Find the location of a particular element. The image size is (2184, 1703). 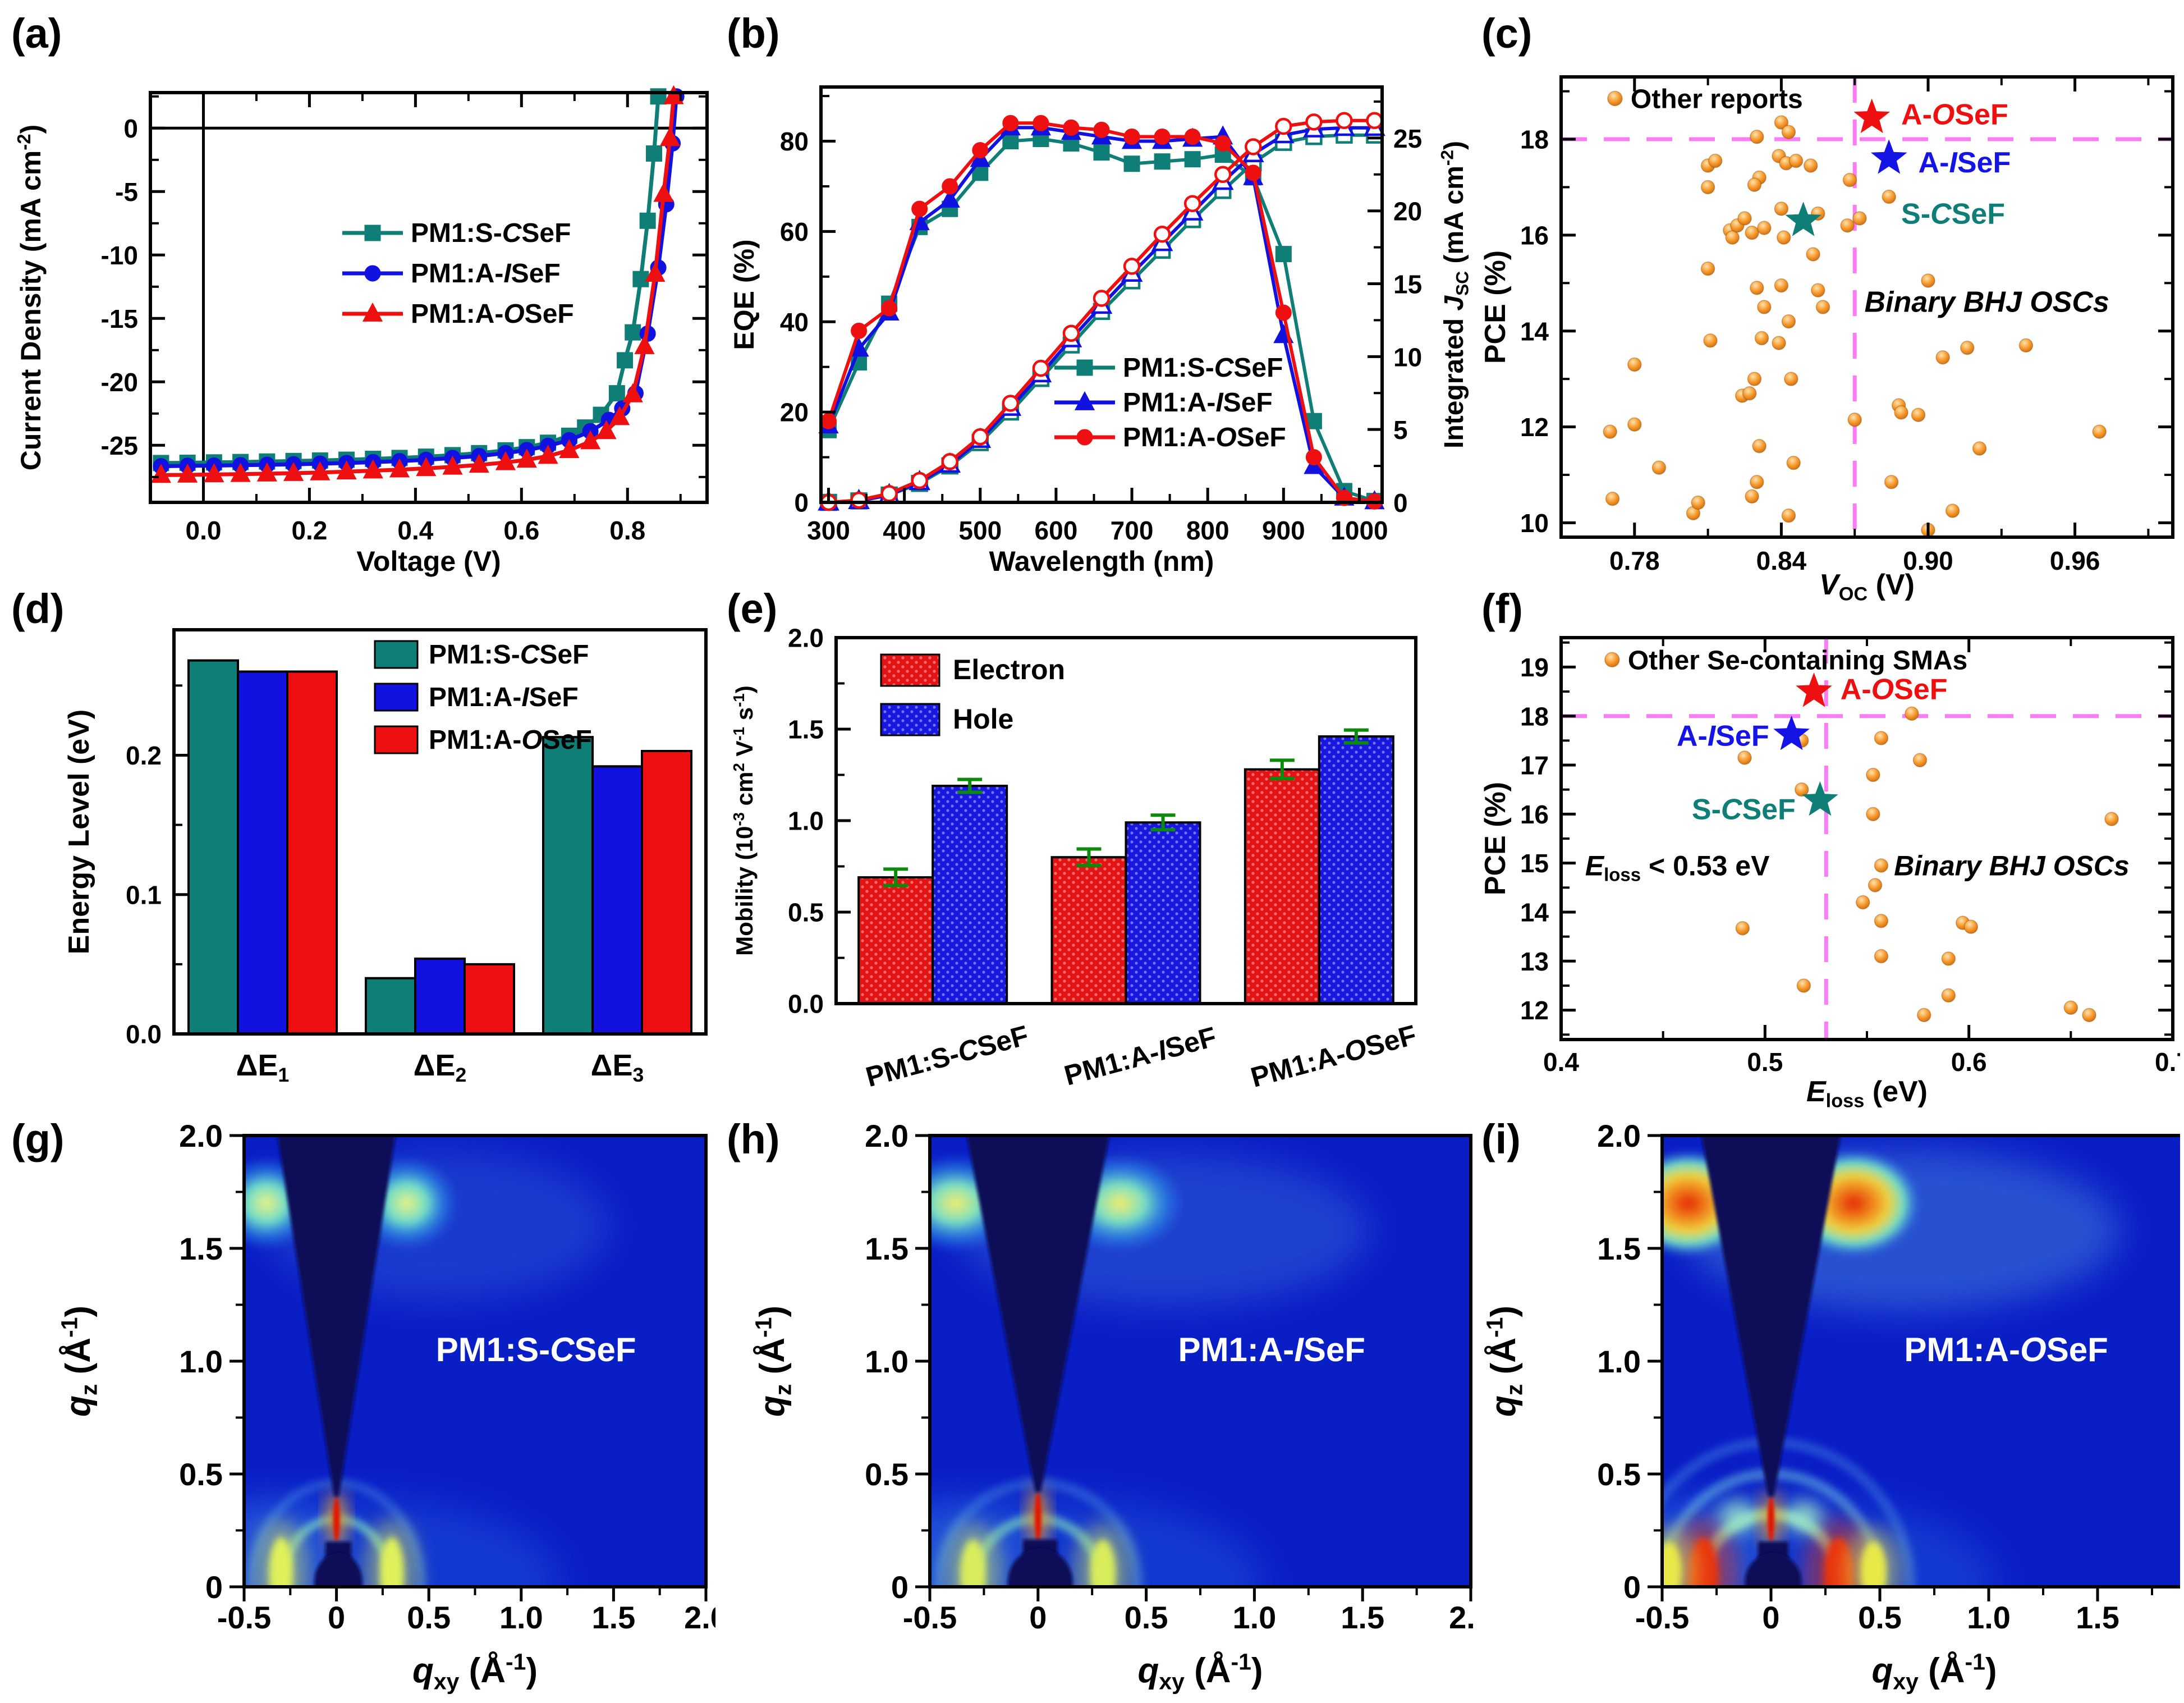

panel-tag: (d) is located at coordinates (38, 608).